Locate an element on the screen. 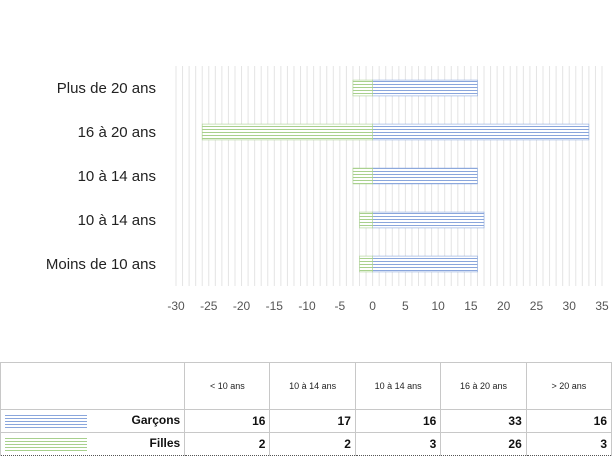 This screenshot has height=472, width=612. x-tick-label: 30 is located at coordinates (570, 306).